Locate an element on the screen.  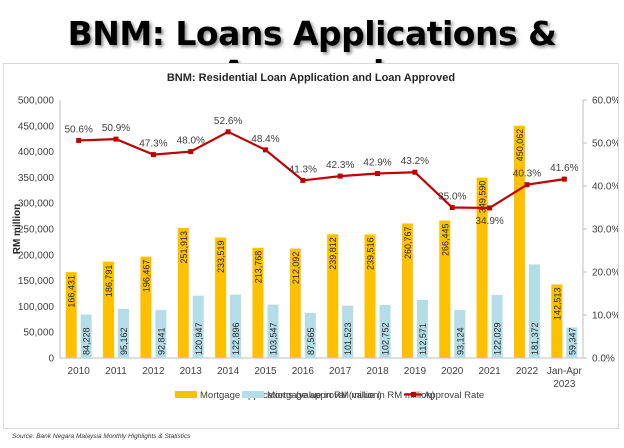
x-tick-label: Jan-Apr is located at coordinates (565, 371).